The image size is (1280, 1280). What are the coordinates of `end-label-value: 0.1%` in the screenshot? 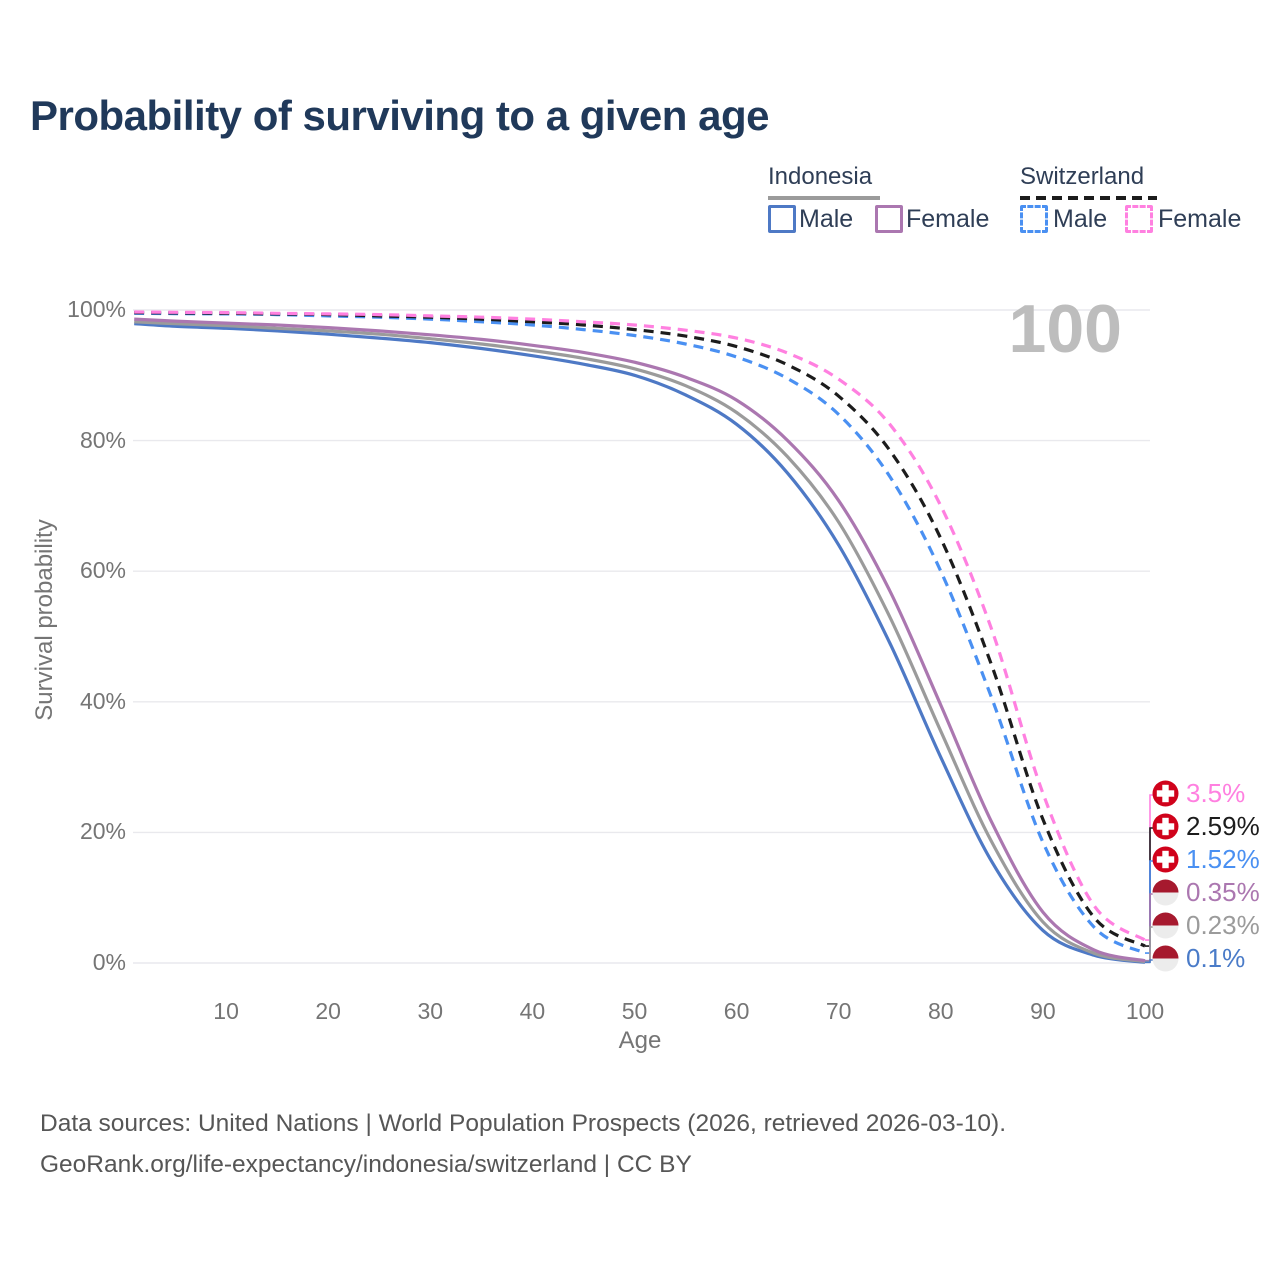 It's located at (1216, 958).